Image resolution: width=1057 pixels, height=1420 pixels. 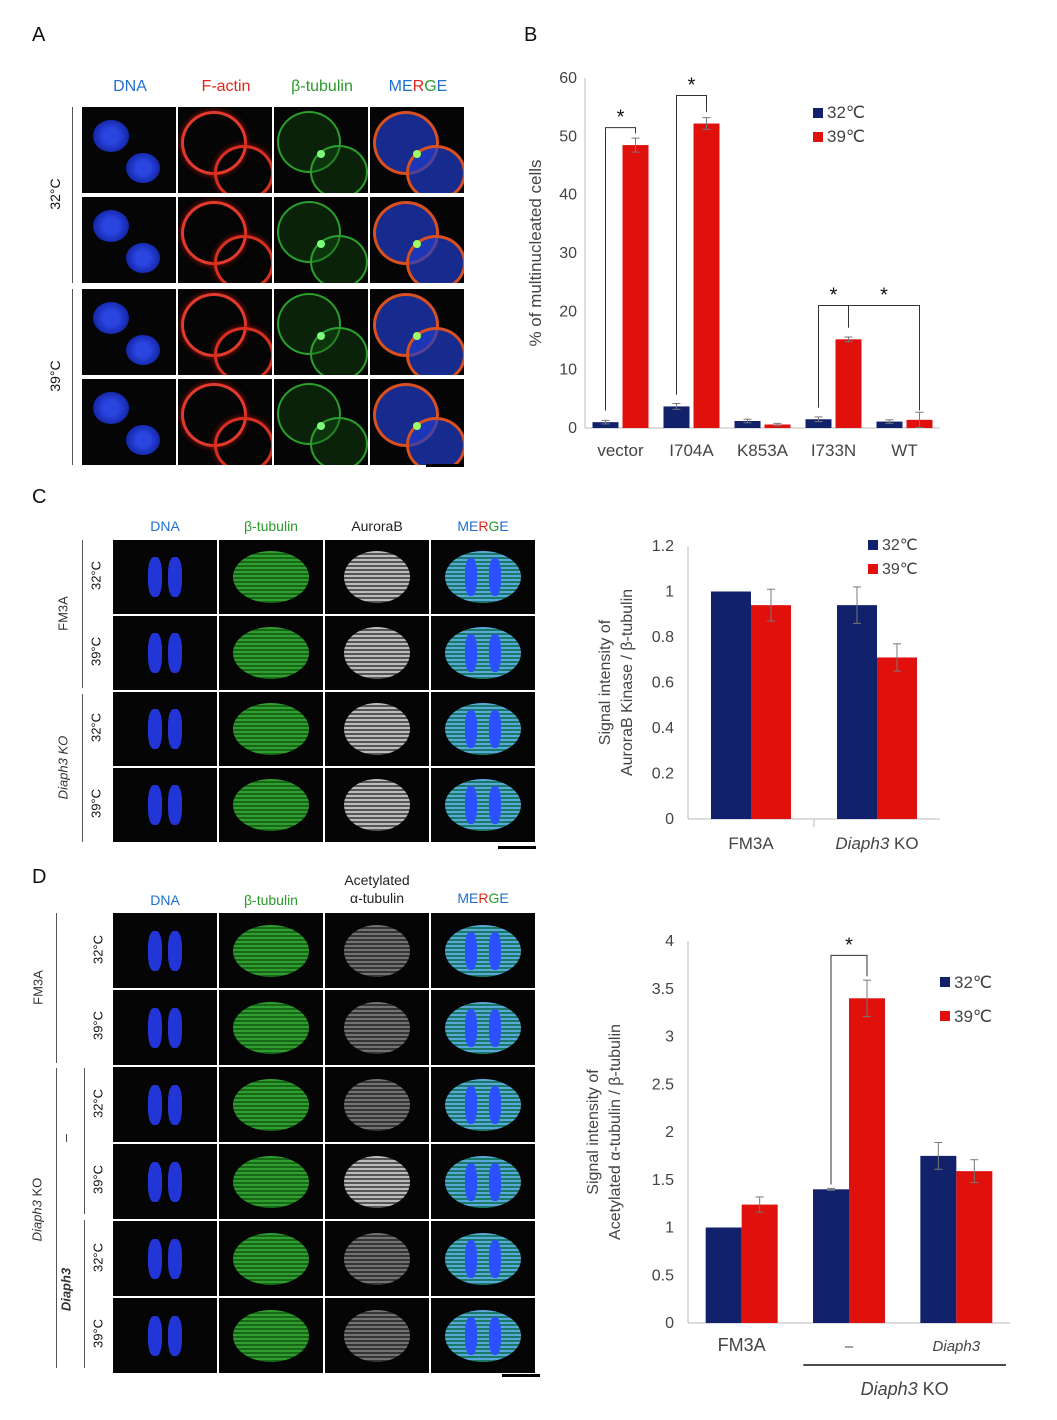 What do you see at coordinates (271, 1104) in the screenshot?
I see `micrograph-d-r3-c2` at bounding box center [271, 1104].